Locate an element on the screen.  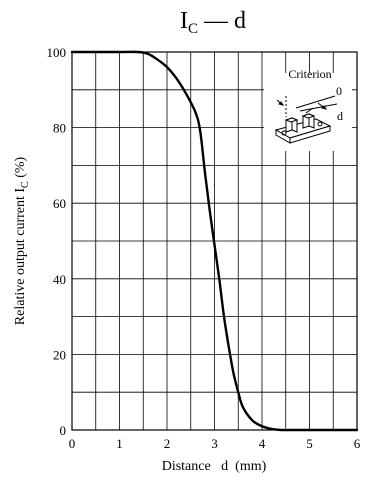
x-tick-label: 5 is located at coordinates (309, 443).